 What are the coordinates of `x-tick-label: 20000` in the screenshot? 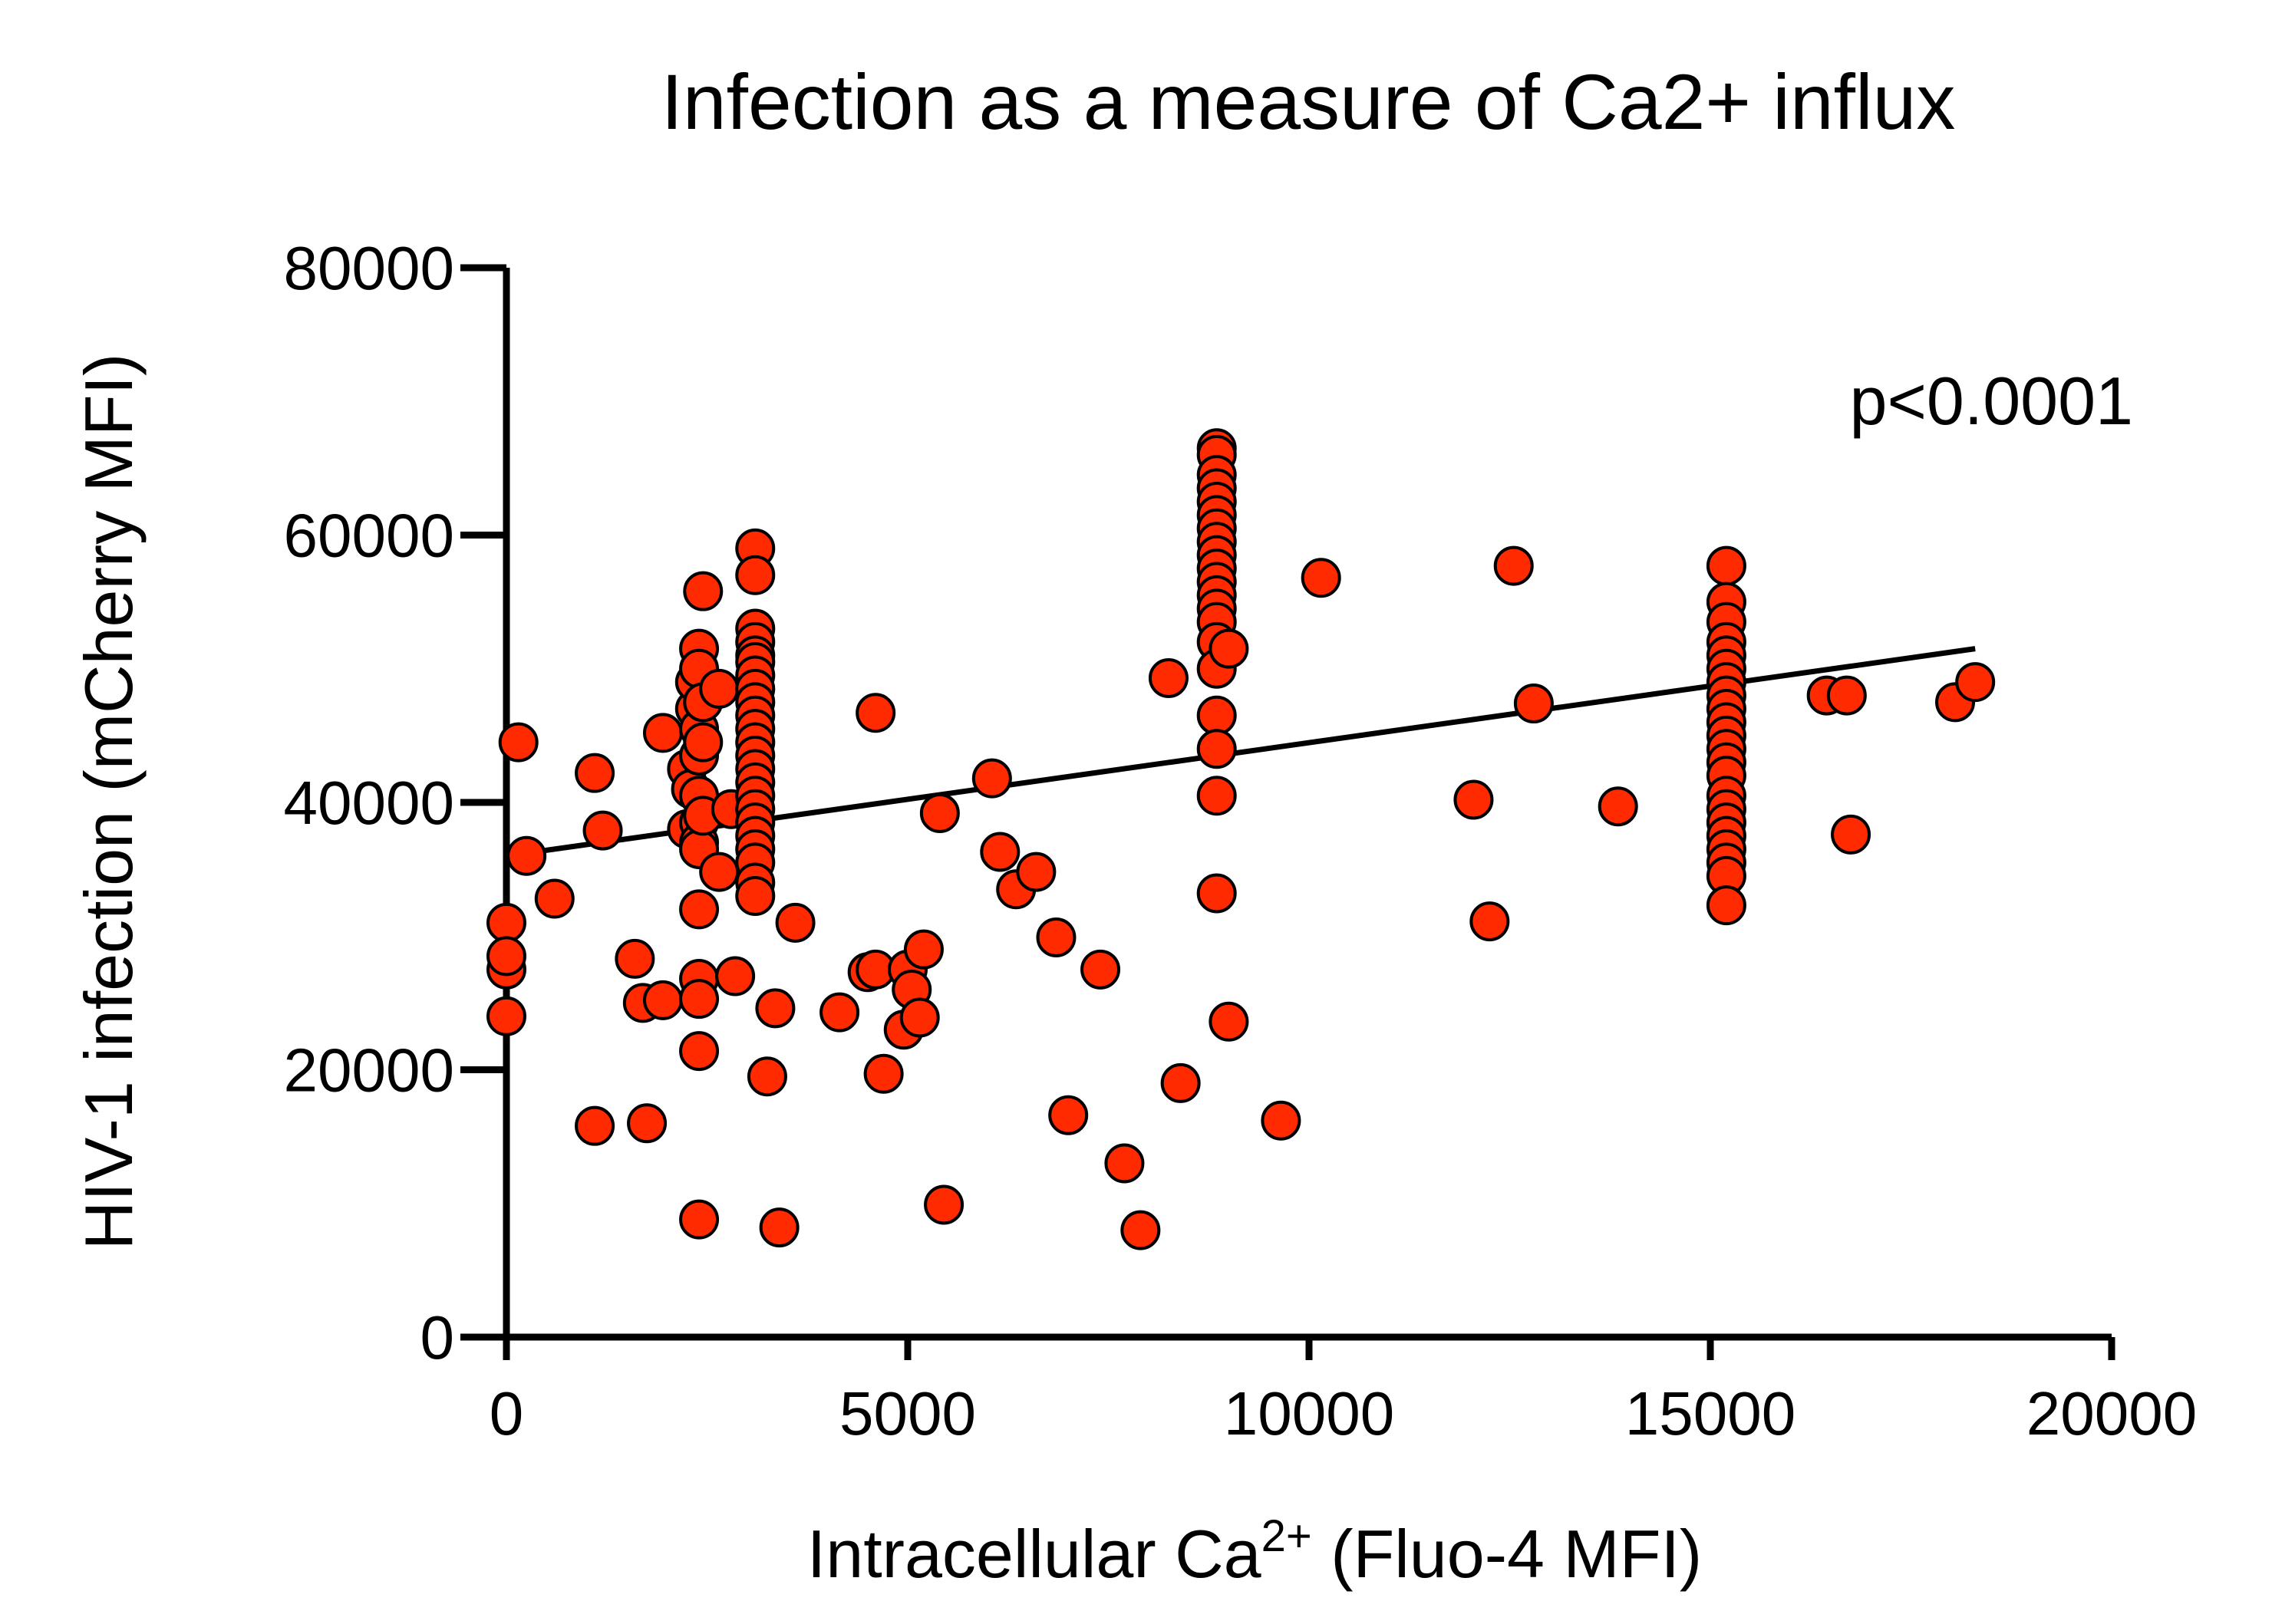 It's located at (2111, 1413).